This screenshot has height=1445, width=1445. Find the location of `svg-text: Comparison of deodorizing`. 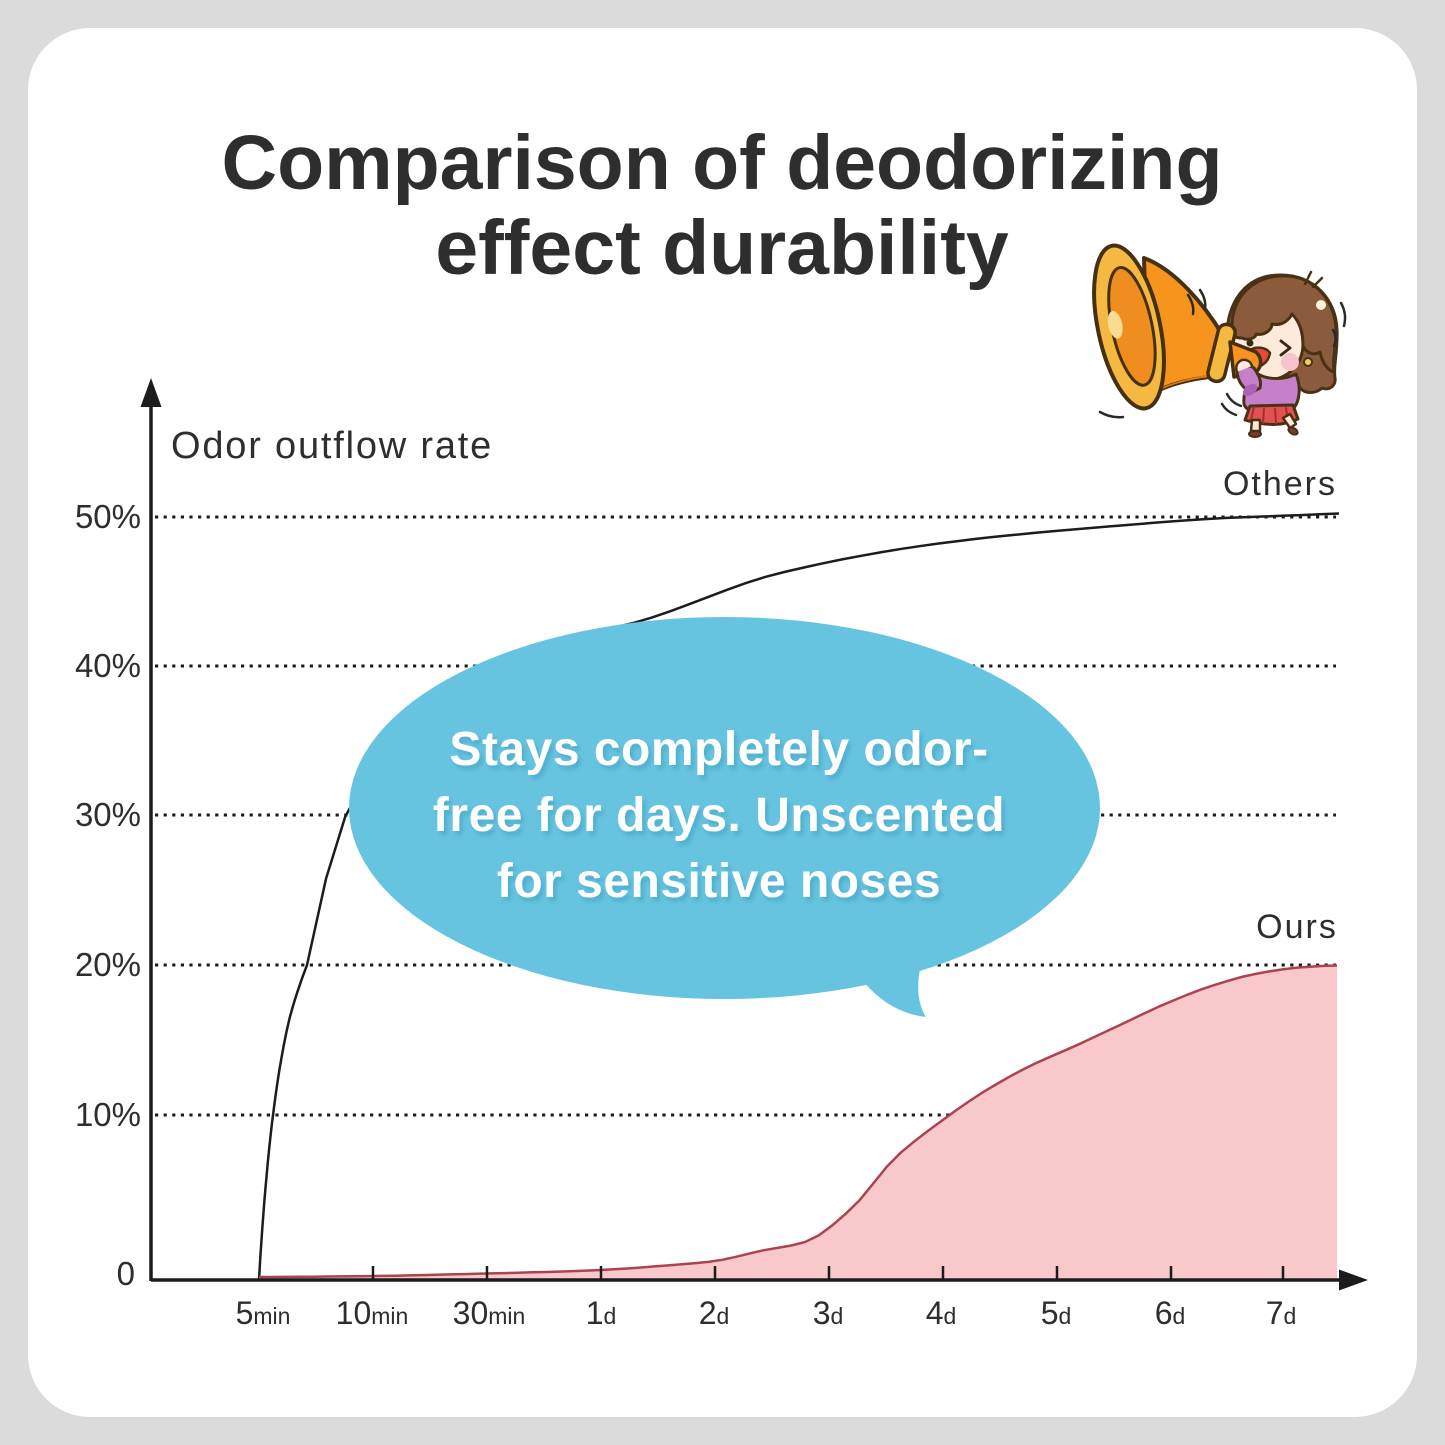

svg-text: Comparison of deodorizing is located at coordinates (722, 163).